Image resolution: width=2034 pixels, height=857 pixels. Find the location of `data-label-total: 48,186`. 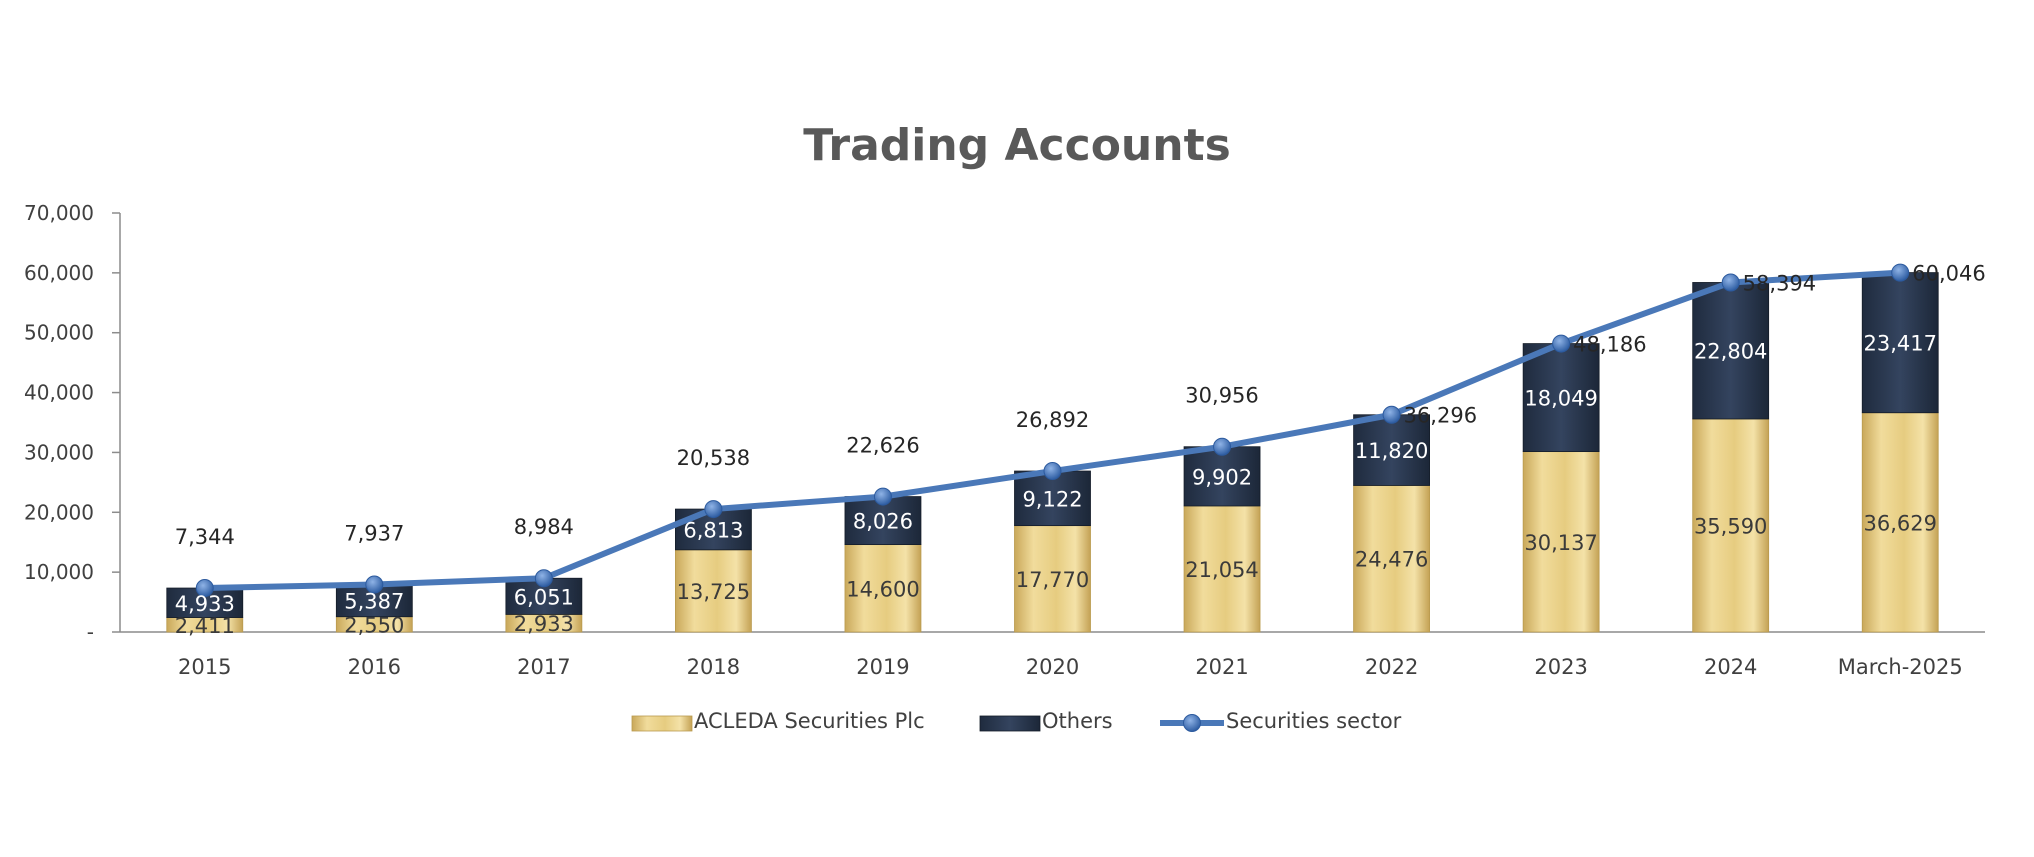

data-label-total: 48,186 is located at coordinates (1609, 345).